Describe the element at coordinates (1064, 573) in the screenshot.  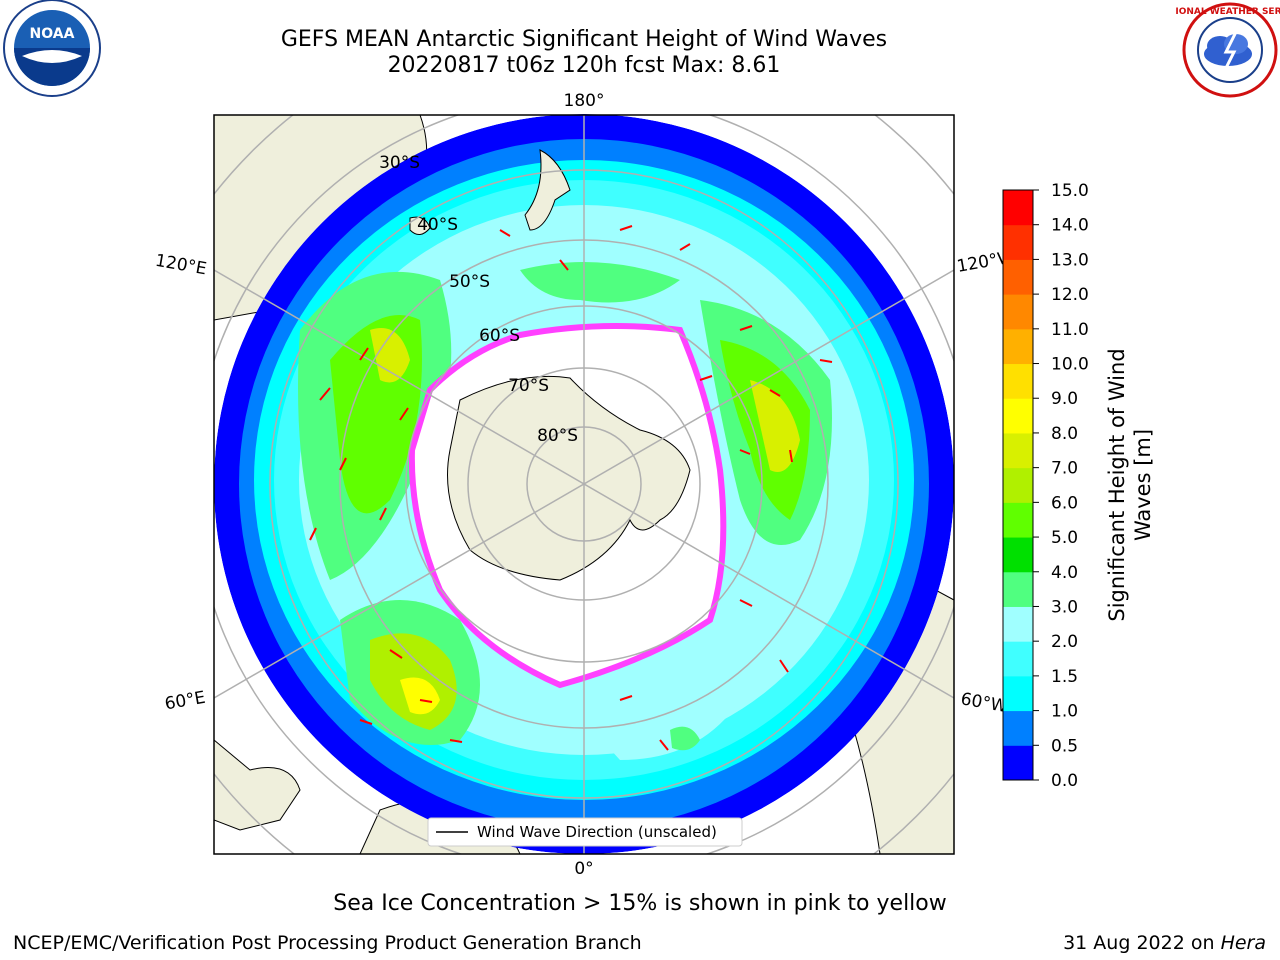
I see `colorbar-tick-label: 4.0` at that location.